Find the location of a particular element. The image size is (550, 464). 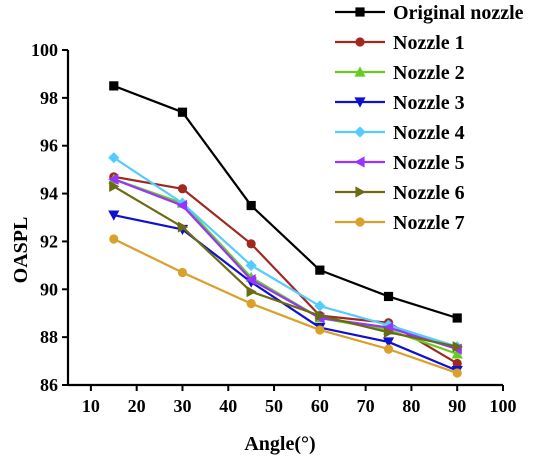

legend-label: Original nozzle is located at coordinates (458, 13).